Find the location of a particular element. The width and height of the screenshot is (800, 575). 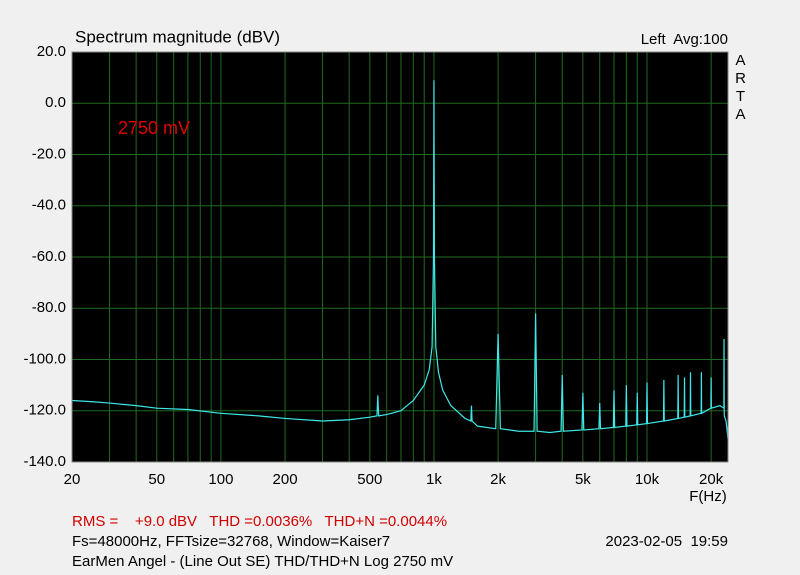

x-tick-label: 200 is located at coordinates (285, 479).